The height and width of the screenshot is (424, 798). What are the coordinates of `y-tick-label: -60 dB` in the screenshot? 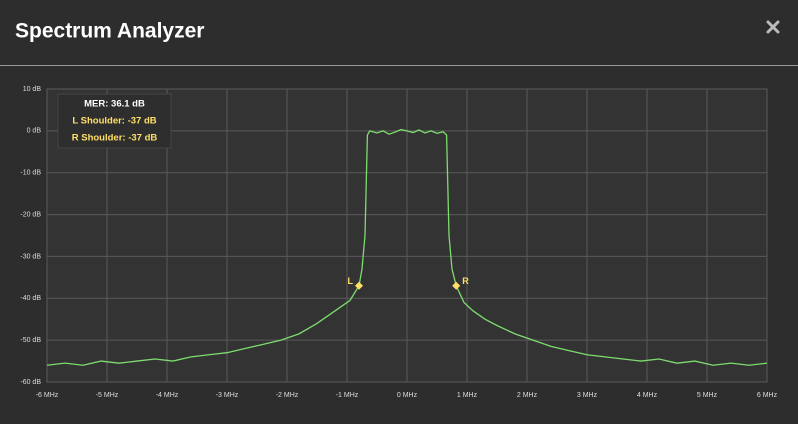 It's located at (30, 382).